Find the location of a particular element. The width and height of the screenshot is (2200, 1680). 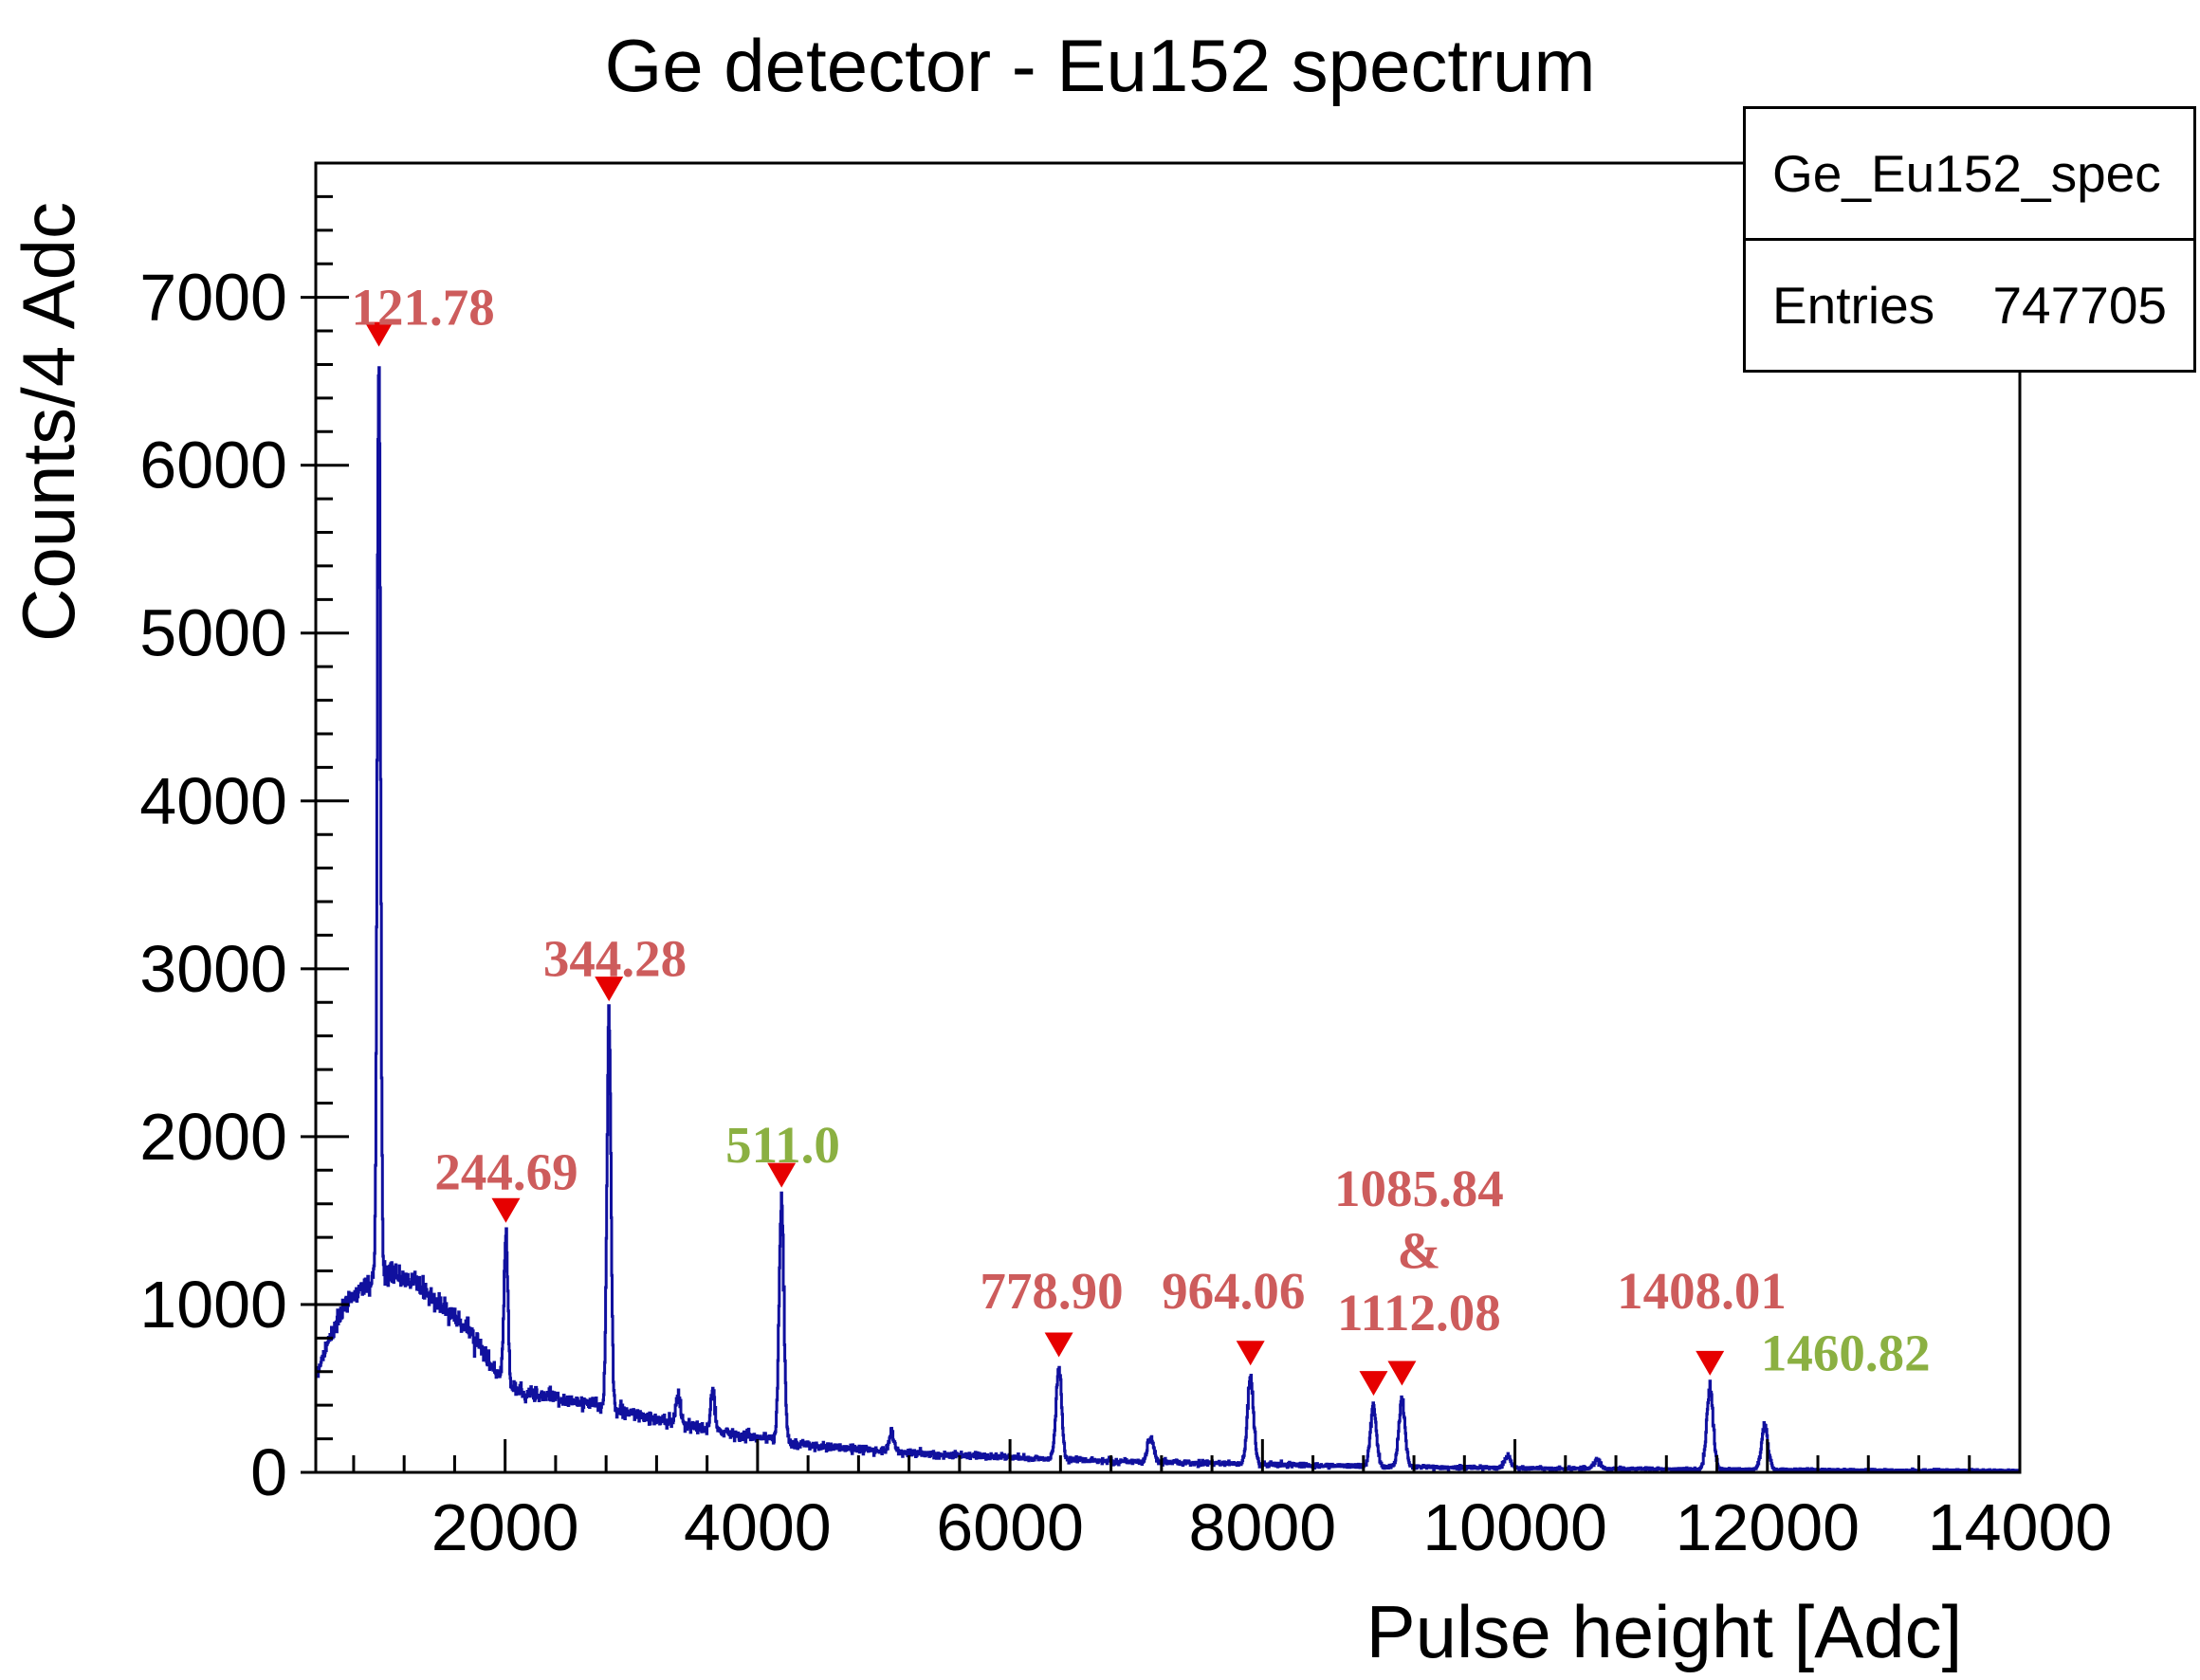

stats-box: Ge_Eu152_spec Entries 747705 is located at coordinates (1969, 239).